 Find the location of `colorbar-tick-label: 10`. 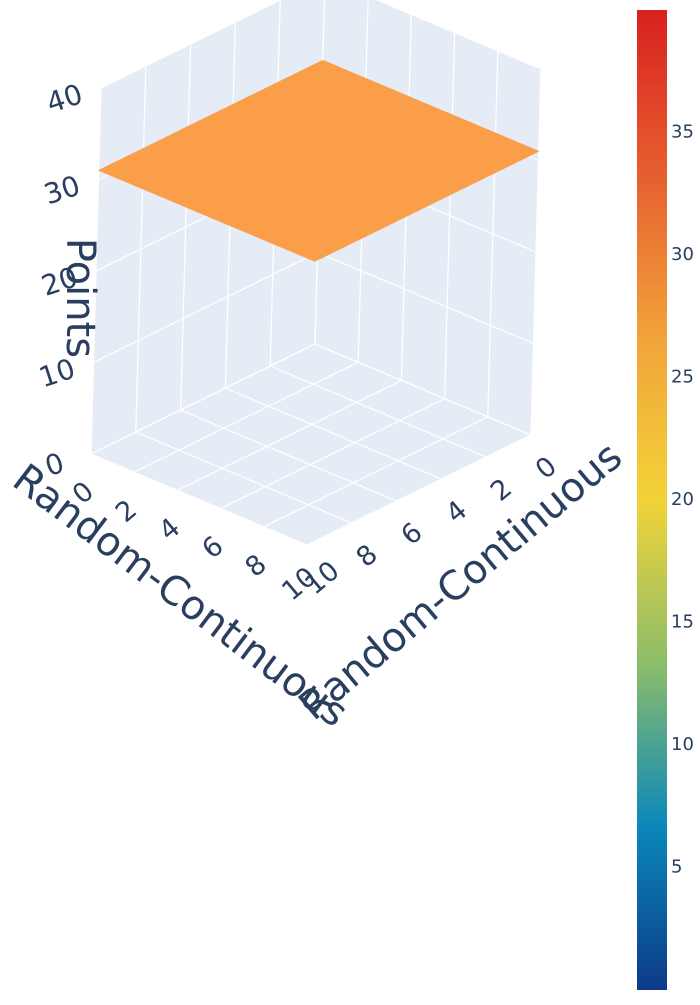

colorbar-tick-label: 10 is located at coordinates (682, 744).